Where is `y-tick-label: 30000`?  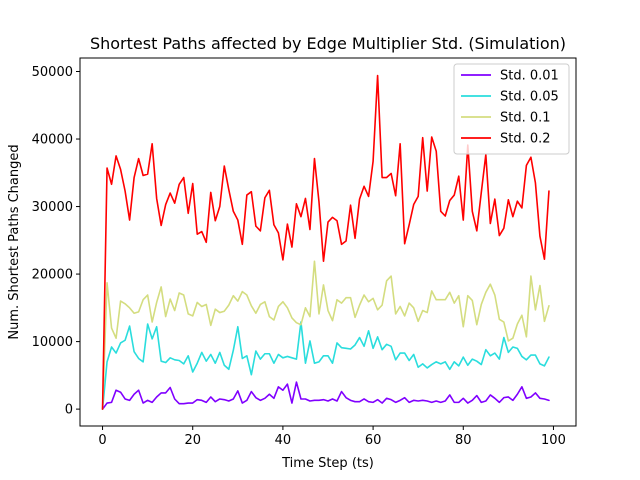
y-tick-label: 30000 is located at coordinates (52, 207).